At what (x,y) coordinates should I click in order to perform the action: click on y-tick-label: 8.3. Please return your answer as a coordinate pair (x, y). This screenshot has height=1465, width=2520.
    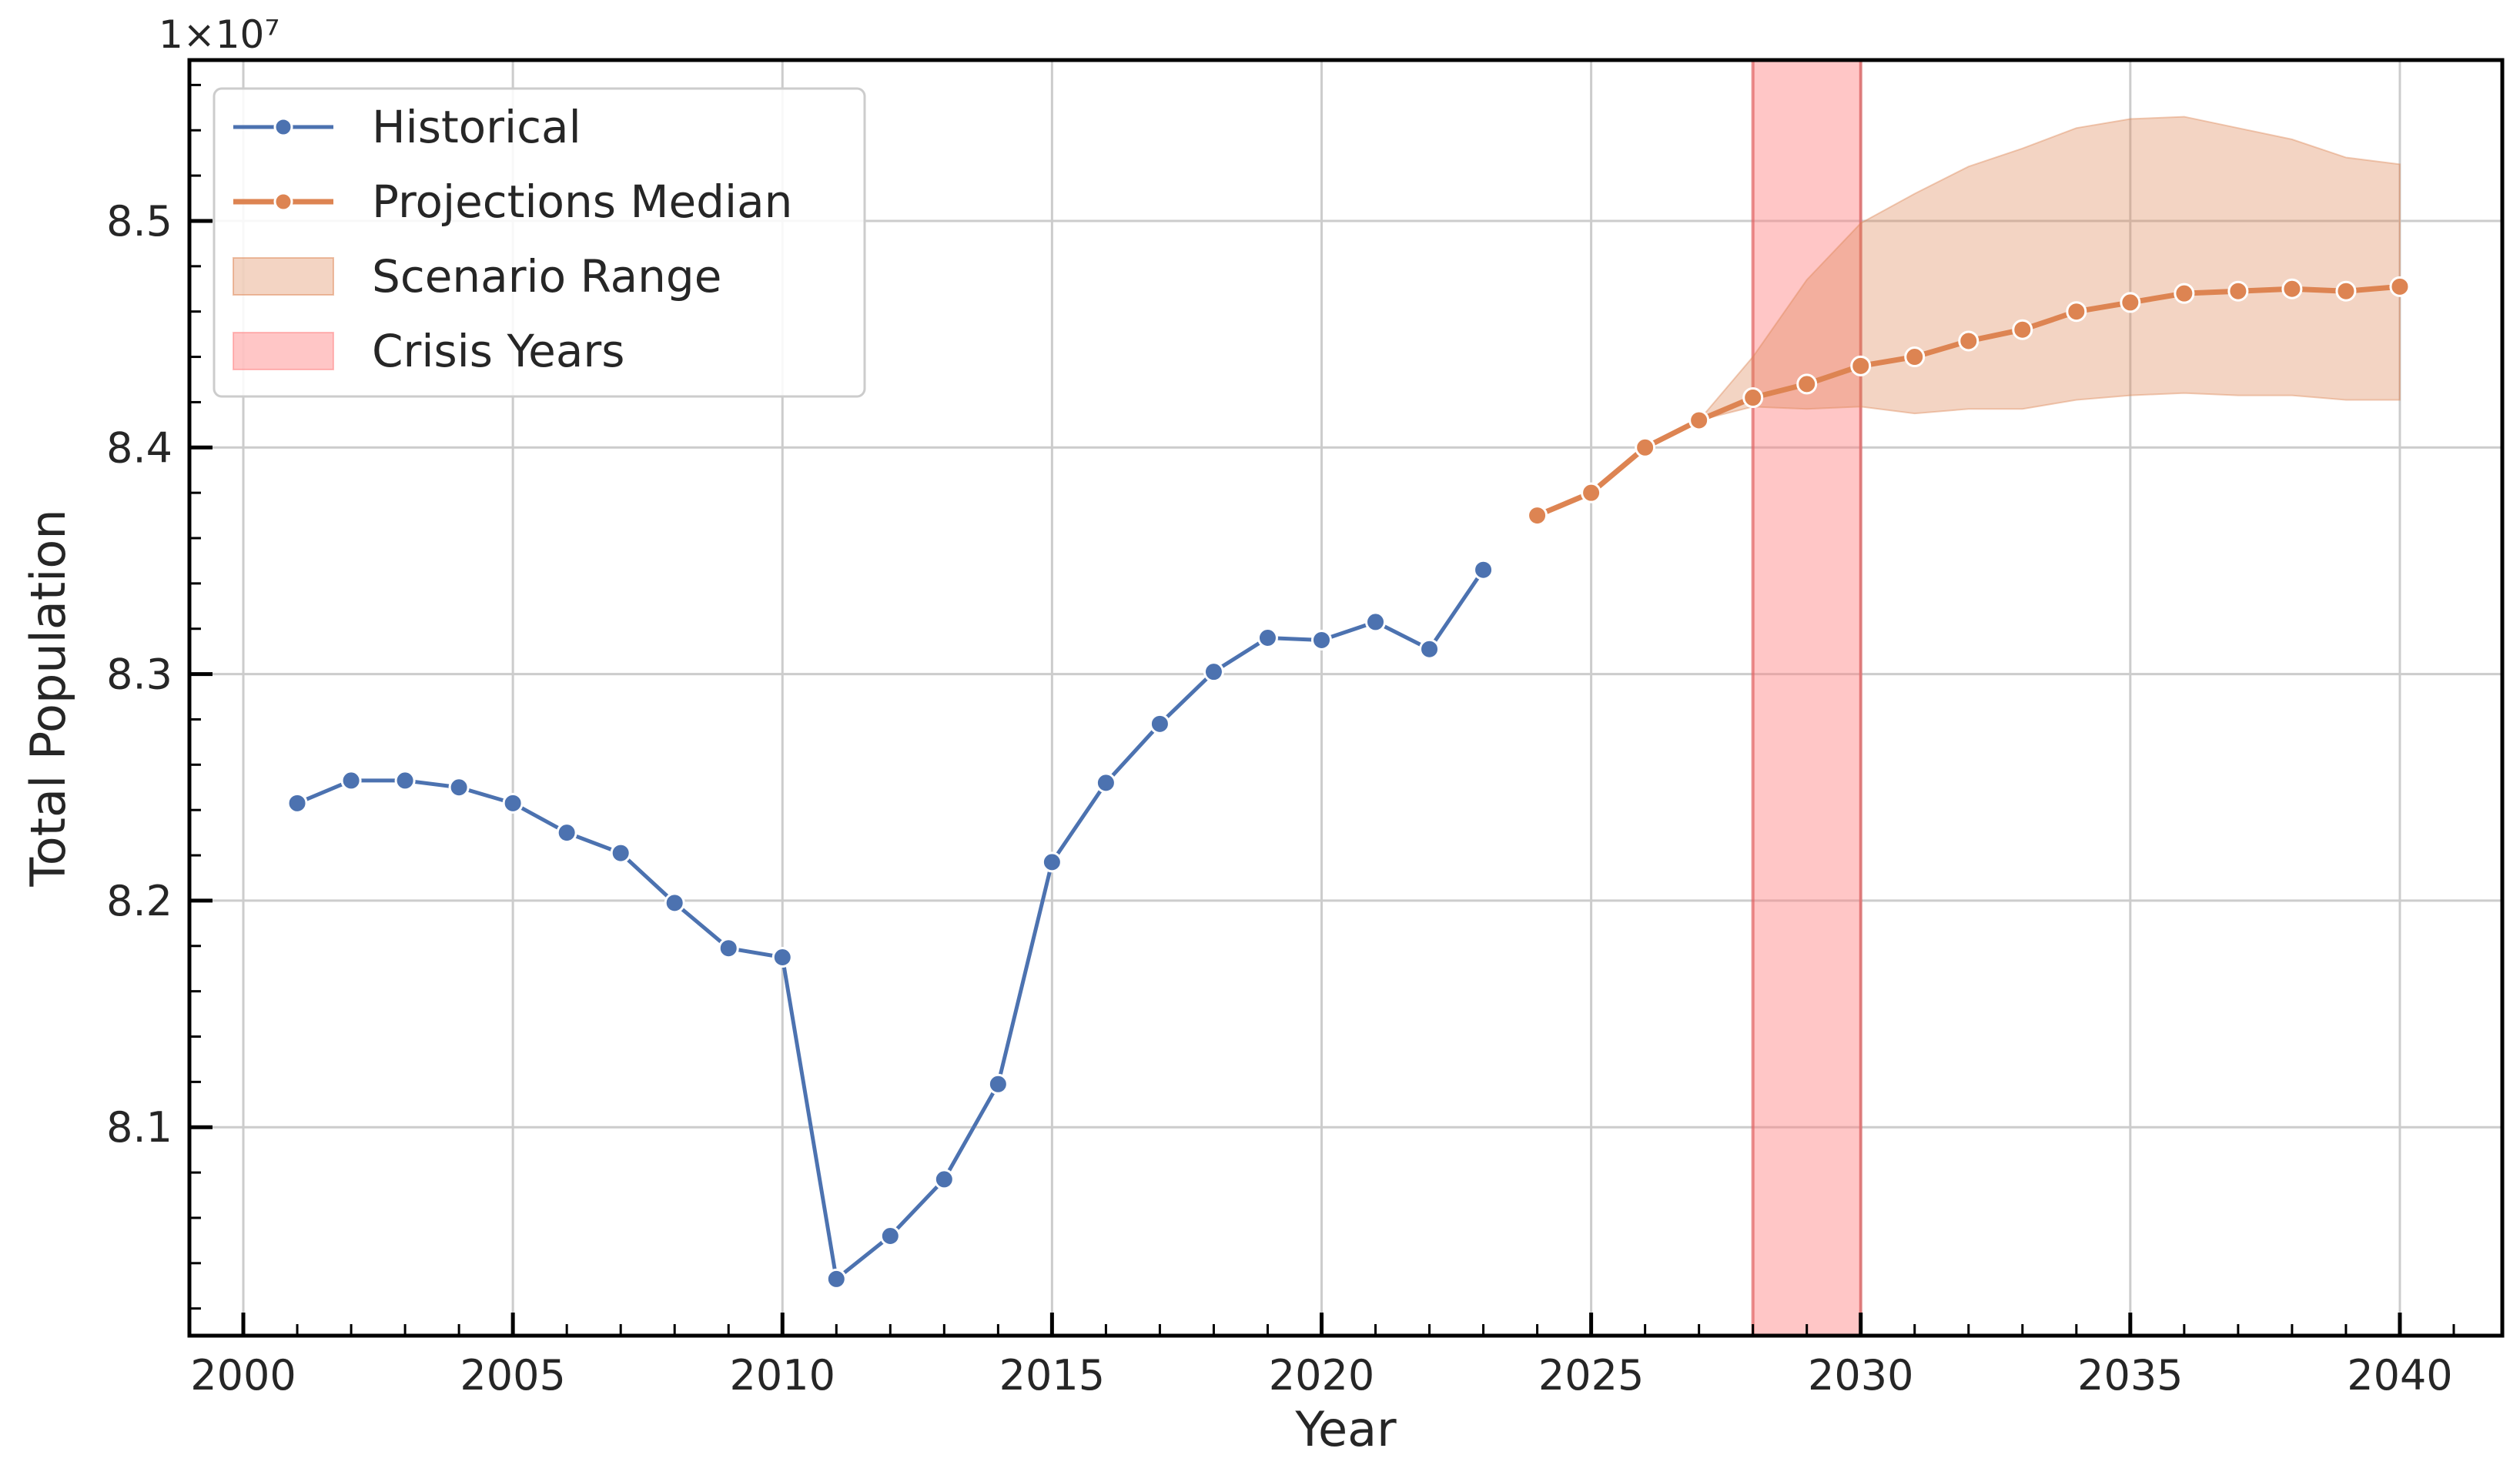
    Looking at the image, I should click on (139, 675).